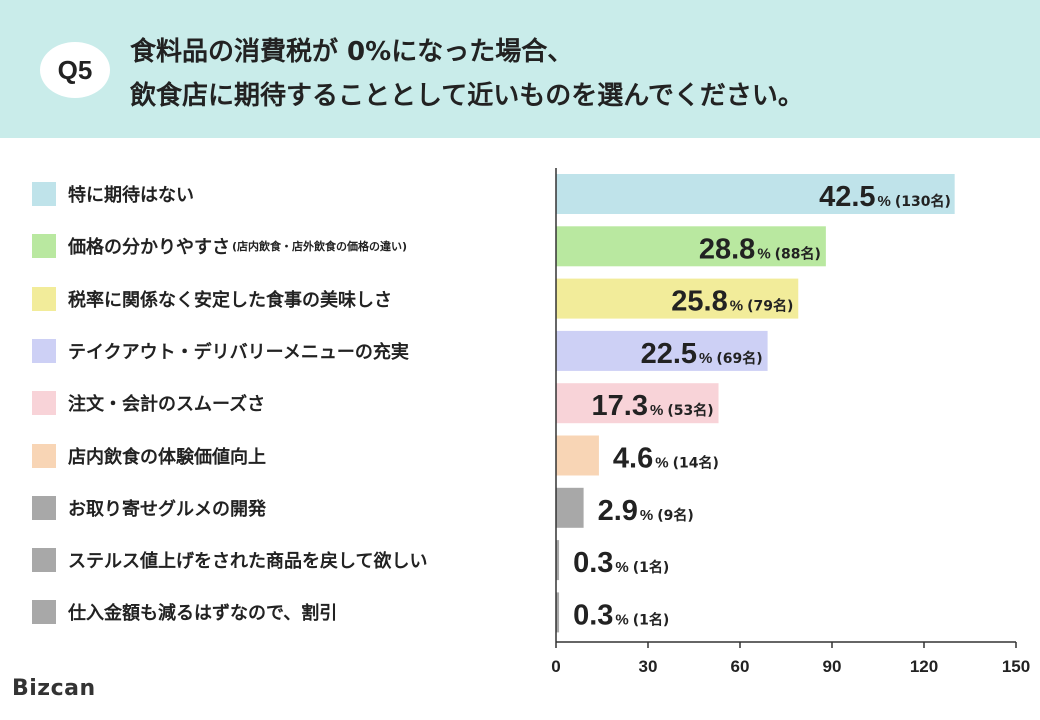 This screenshot has height=720, width=1040. I want to click on category-label: お取り寄せグルメの開発, so click(149, 508).